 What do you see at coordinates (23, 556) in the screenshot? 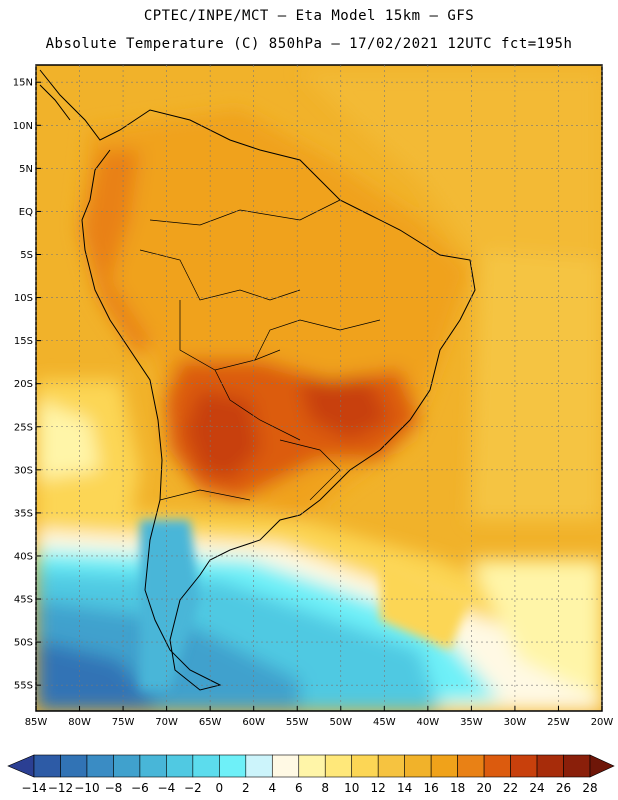
I see `latitude-label: 40S` at bounding box center [23, 556].